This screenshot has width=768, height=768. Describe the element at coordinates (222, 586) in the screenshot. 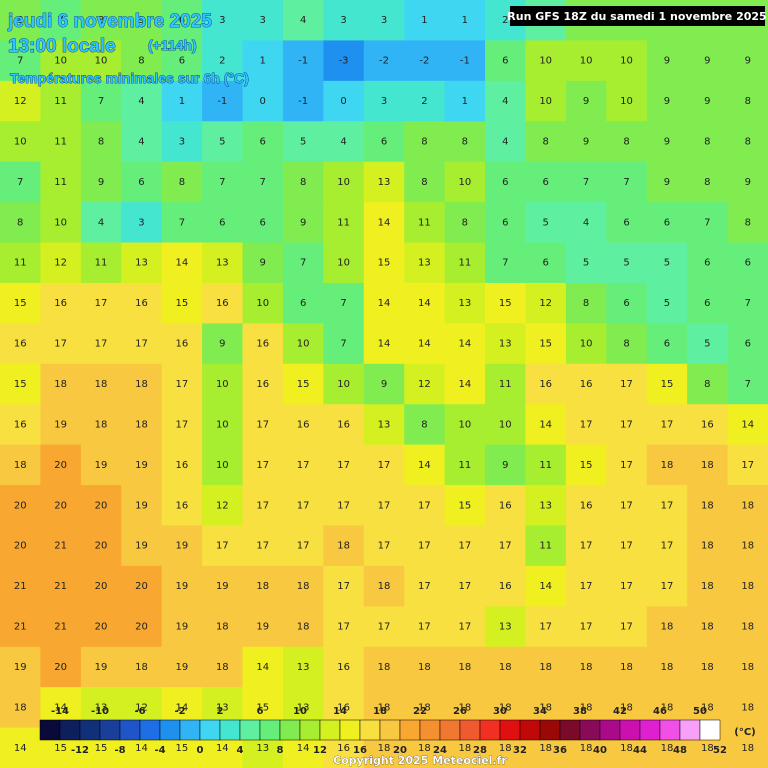

I see `cell-value: 19` at that location.